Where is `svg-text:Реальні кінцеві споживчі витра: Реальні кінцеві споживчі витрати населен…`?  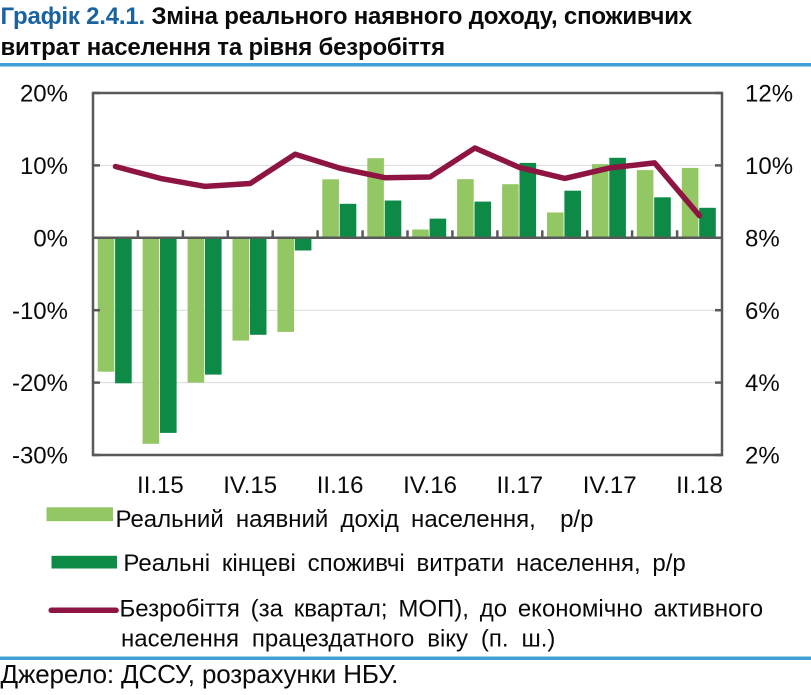 svg-text:Реальні кінцеві споживчі витра: Реальні кінцеві споживчі витрати населен… is located at coordinates (404, 563).